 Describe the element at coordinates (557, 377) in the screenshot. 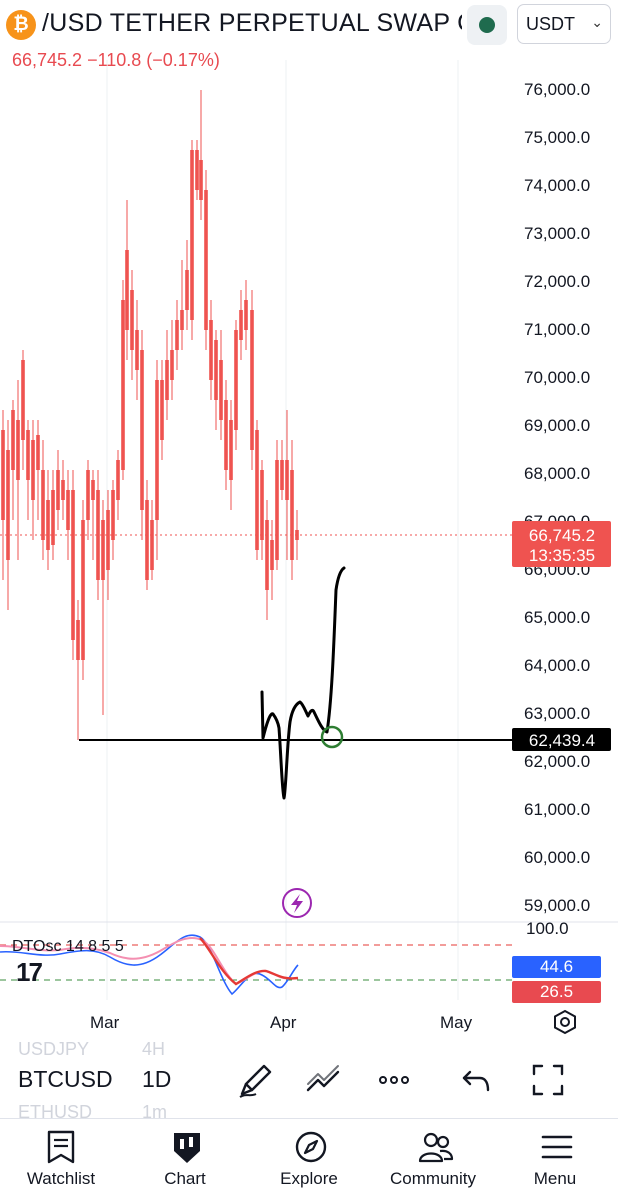

I see `price-axis-label: 70,000.0` at that location.